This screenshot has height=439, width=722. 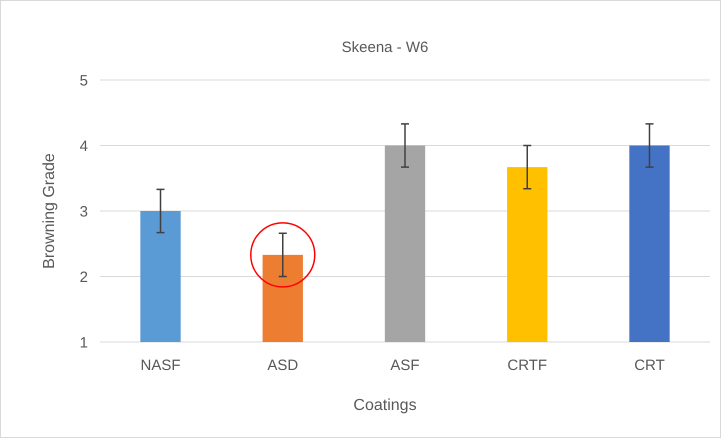 What do you see at coordinates (649, 365) in the screenshot?
I see `x-tick-label: CRT` at bounding box center [649, 365].